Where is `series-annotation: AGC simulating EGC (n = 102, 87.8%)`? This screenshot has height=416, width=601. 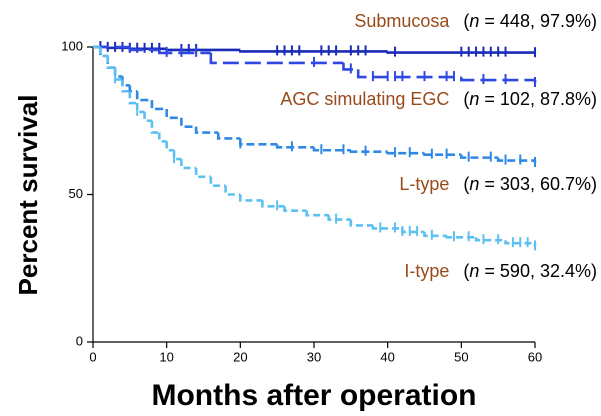
series-annotation: AGC simulating EGC (n = 102, 87.8%) is located at coordinates (438, 99).